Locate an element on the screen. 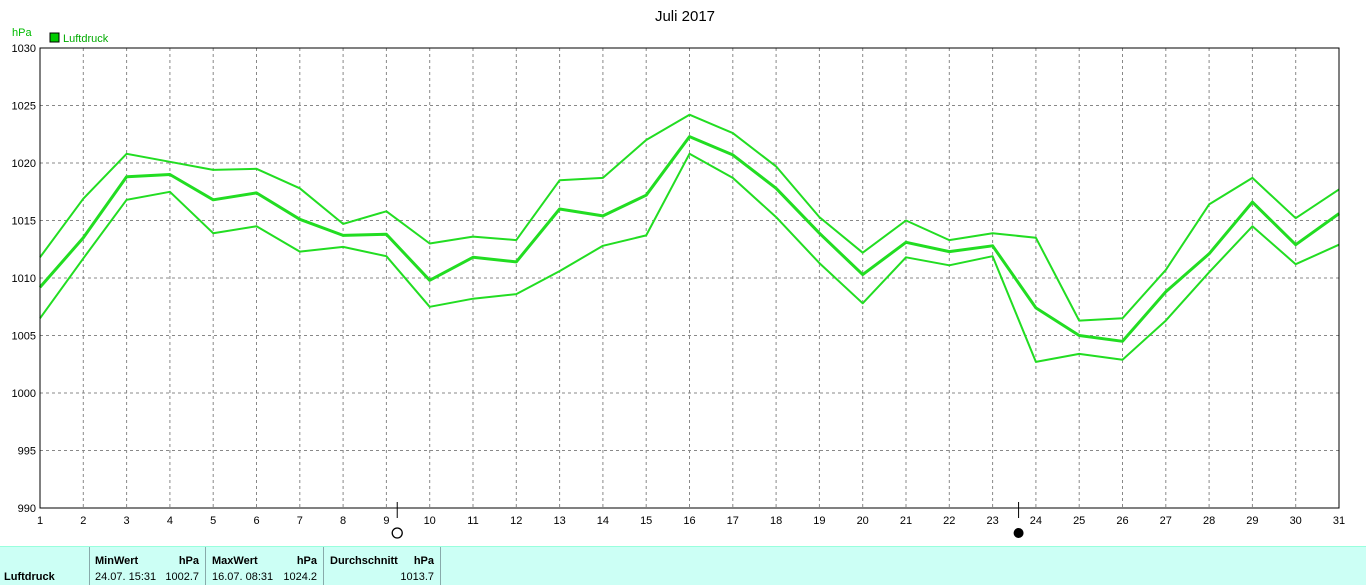 The image size is (1366, 585). min-header: MinWert is located at coordinates (117, 561).